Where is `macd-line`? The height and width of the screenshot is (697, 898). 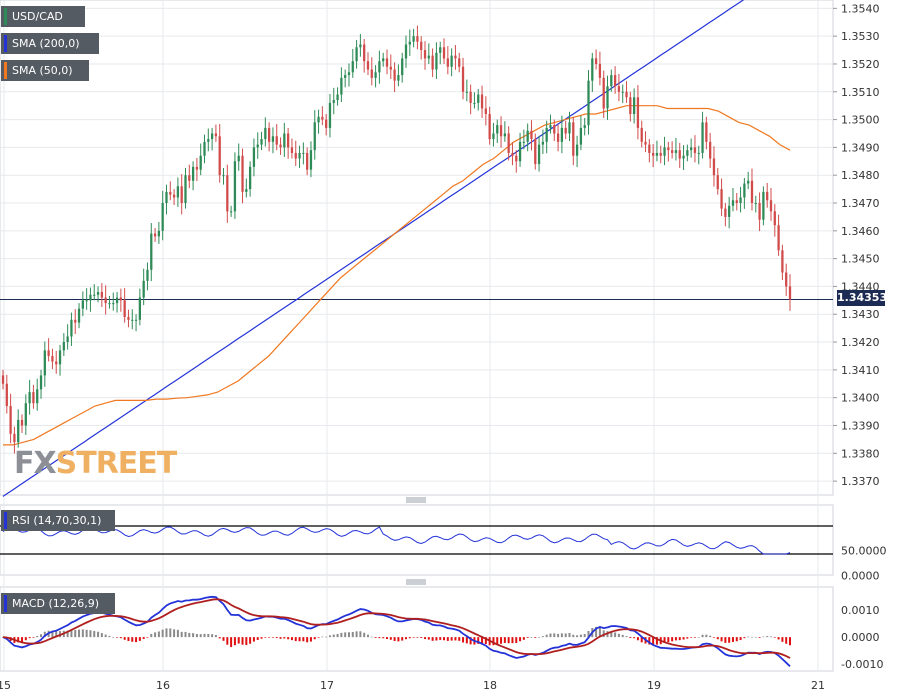
macd-line is located at coordinates (396, 631).